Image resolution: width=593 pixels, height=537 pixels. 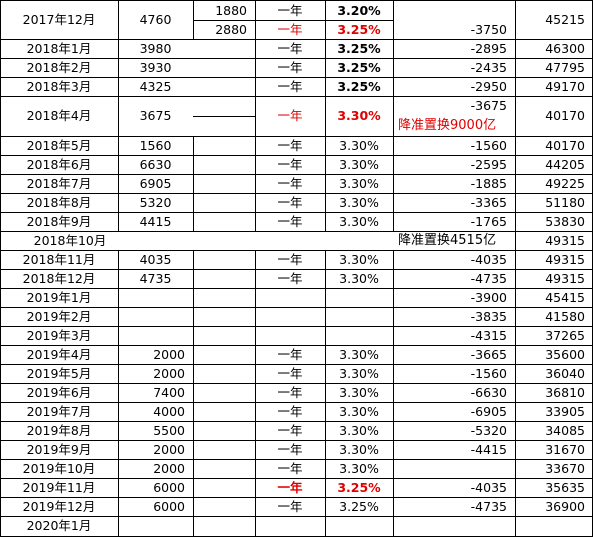 I want to click on total-cell: 49170, so click(x=565, y=86).